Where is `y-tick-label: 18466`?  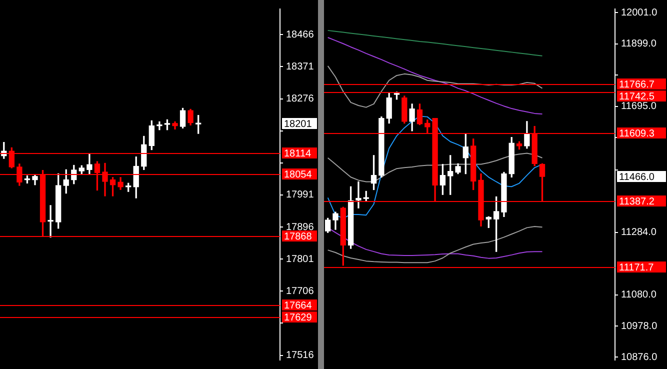 y-tick-label: 18466 is located at coordinates (300, 34).